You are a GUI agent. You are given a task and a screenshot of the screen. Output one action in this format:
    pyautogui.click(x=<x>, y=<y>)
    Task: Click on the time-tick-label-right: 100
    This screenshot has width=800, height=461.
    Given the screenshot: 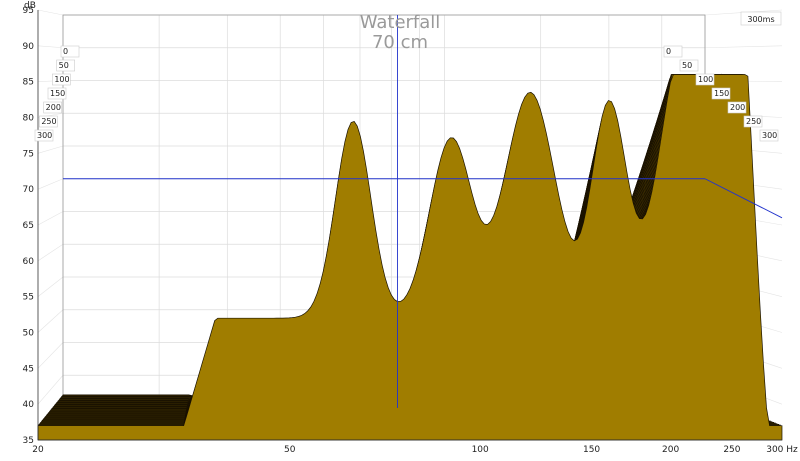 What is the action you would take?
    pyautogui.click(x=705, y=79)
    